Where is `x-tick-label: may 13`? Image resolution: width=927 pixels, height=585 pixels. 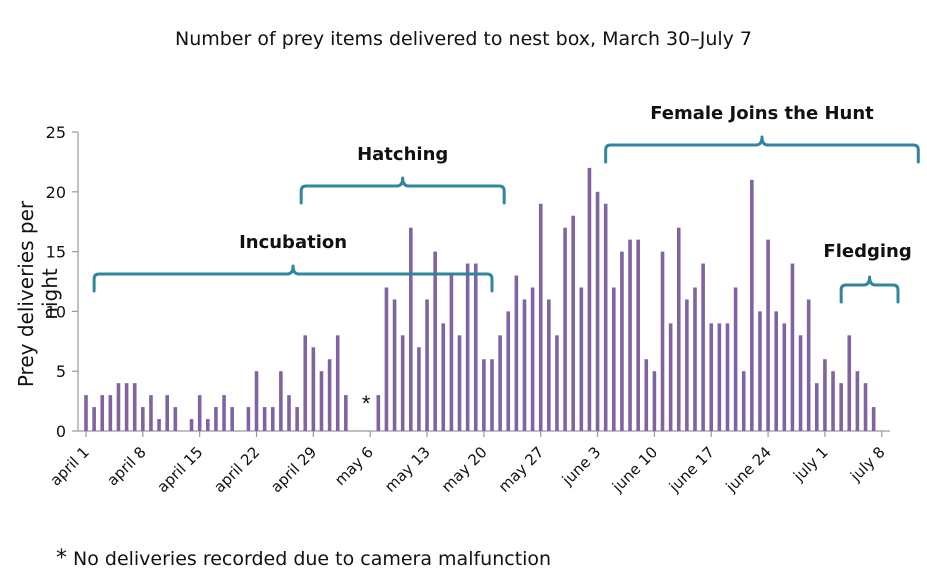 x-tick-label: may 13 is located at coordinates (407, 469).